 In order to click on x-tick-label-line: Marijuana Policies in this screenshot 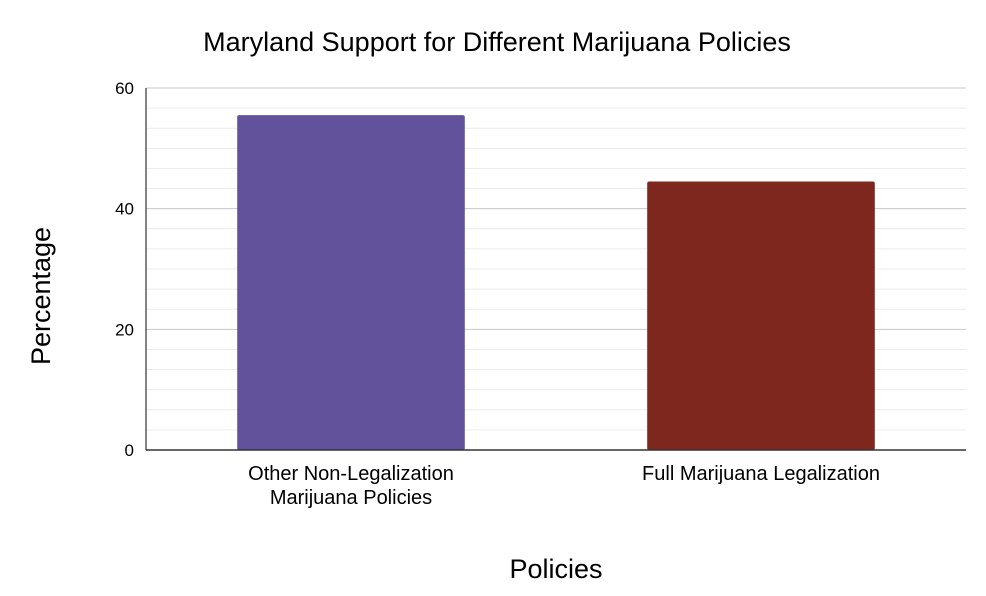, I will do `click(351, 498)`.